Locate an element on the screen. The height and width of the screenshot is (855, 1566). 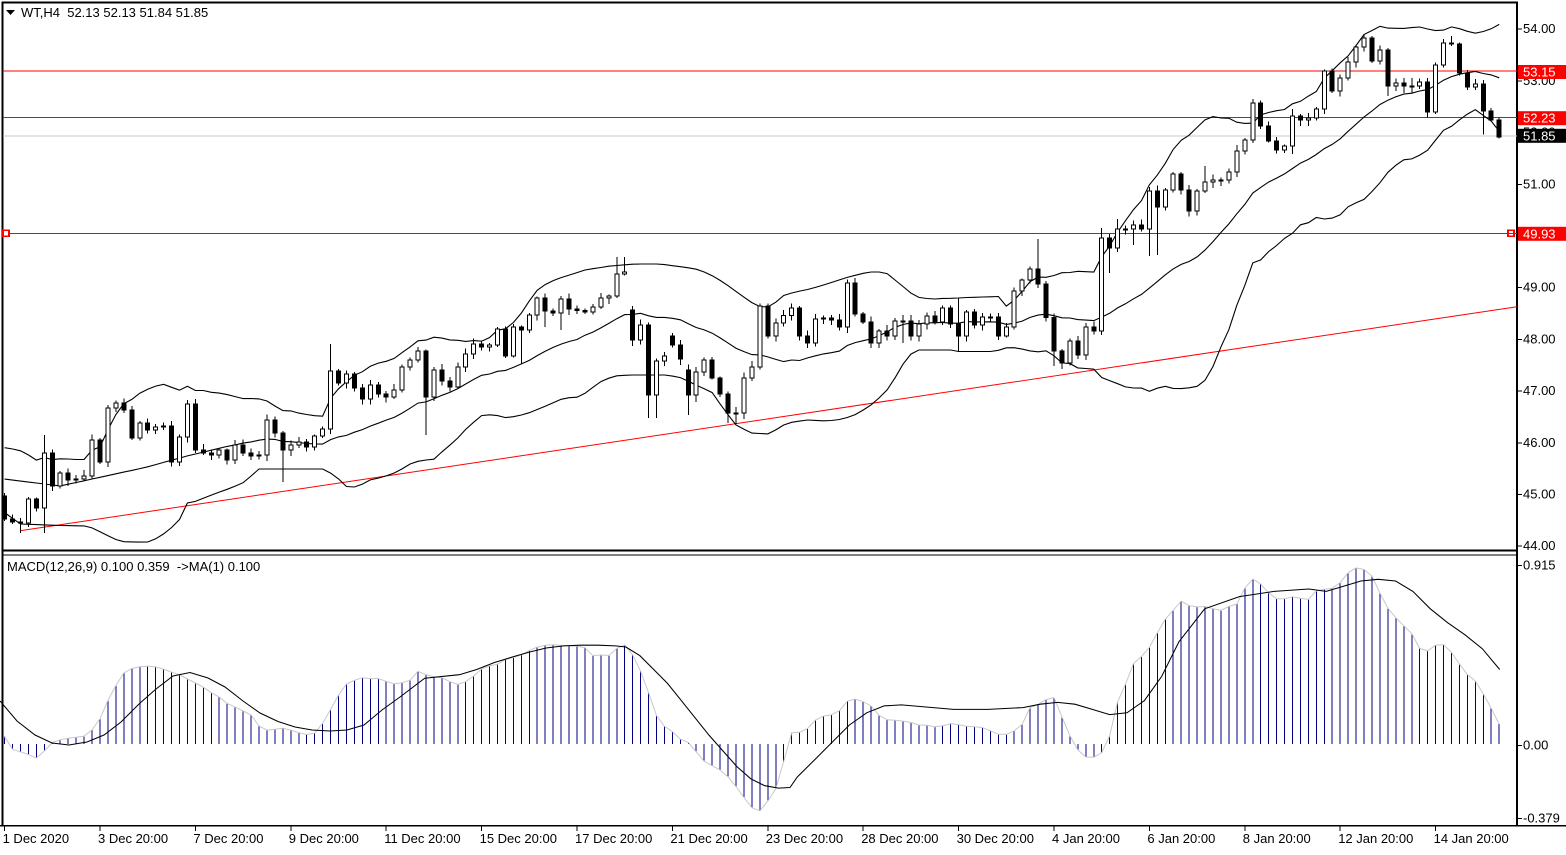
svg-text: 45.00 is located at coordinates (1539, 494).